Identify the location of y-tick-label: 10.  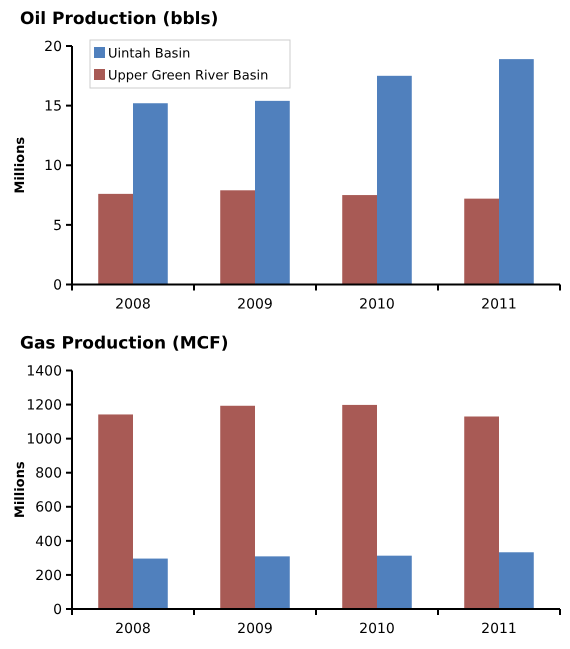
(53, 166).